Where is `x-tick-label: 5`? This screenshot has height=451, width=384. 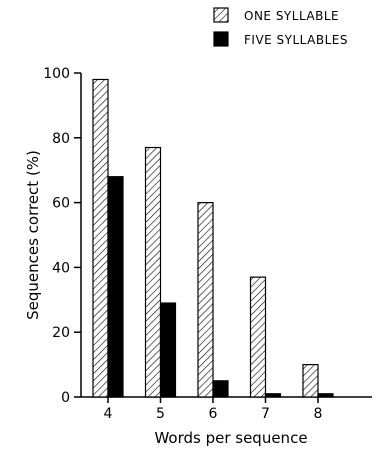 x-tick-label: 5 is located at coordinates (160, 414).